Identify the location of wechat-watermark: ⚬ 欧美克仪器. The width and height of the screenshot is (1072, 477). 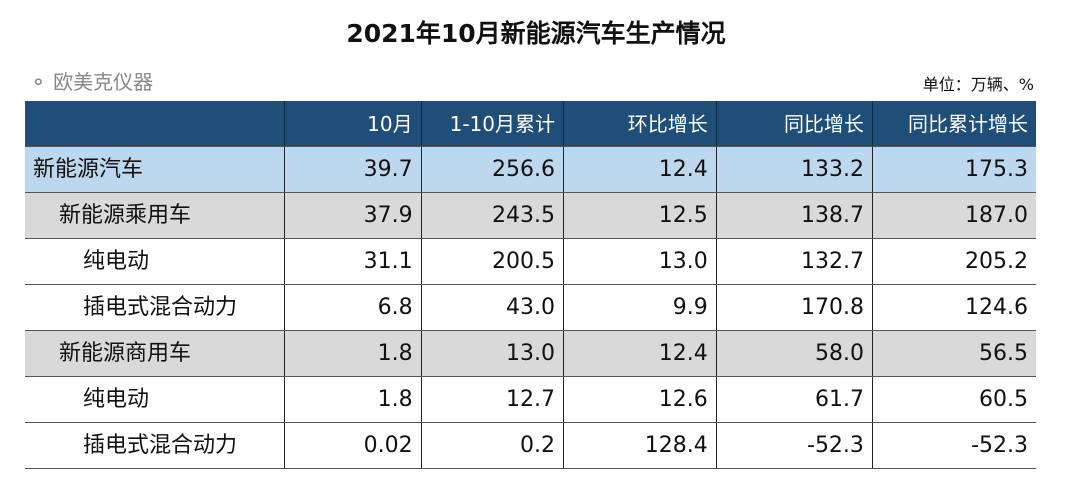
(91, 80).